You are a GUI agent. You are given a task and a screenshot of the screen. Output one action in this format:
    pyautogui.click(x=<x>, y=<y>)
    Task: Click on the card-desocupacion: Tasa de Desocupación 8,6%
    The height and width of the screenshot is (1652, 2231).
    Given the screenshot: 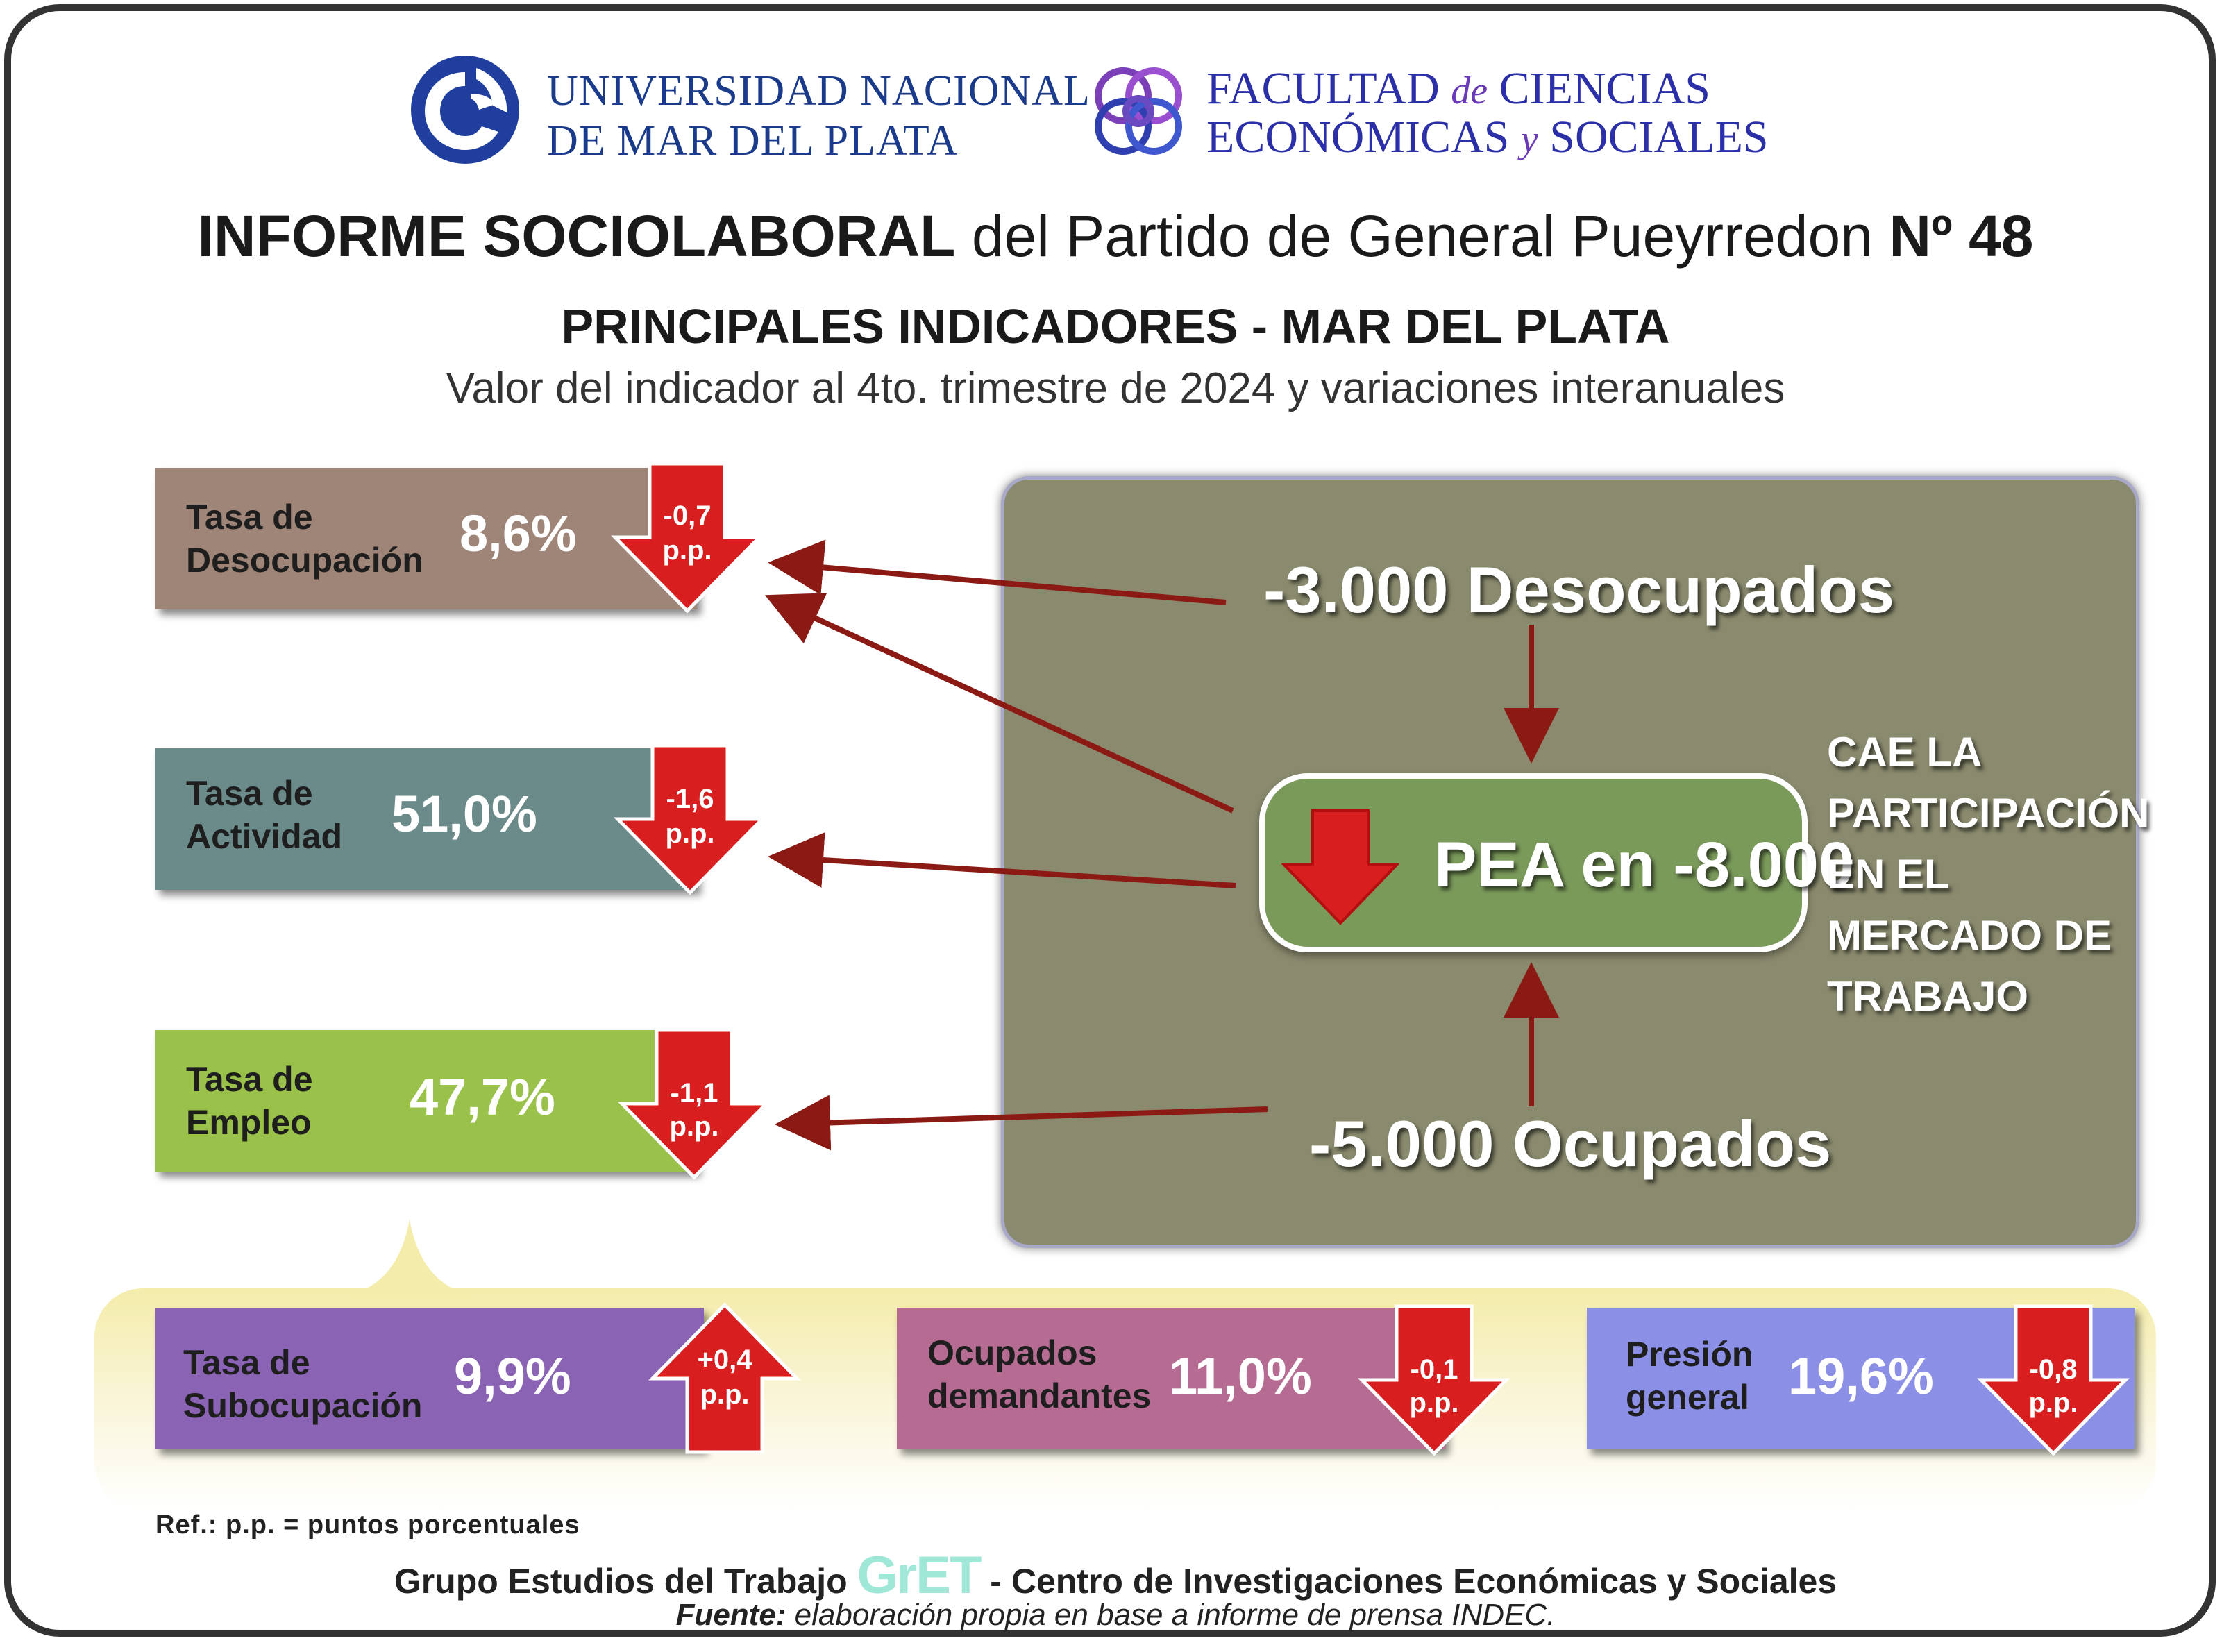 What is the action you would take?
    pyautogui.click(x=426, y=538)
    